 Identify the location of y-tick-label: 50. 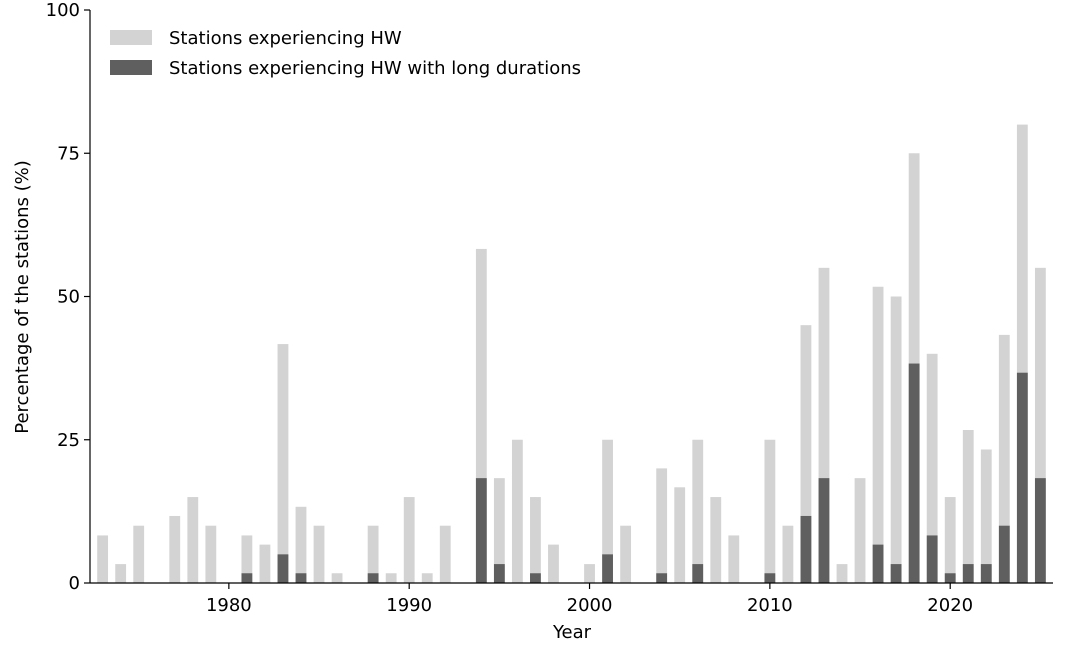
(68, 297).